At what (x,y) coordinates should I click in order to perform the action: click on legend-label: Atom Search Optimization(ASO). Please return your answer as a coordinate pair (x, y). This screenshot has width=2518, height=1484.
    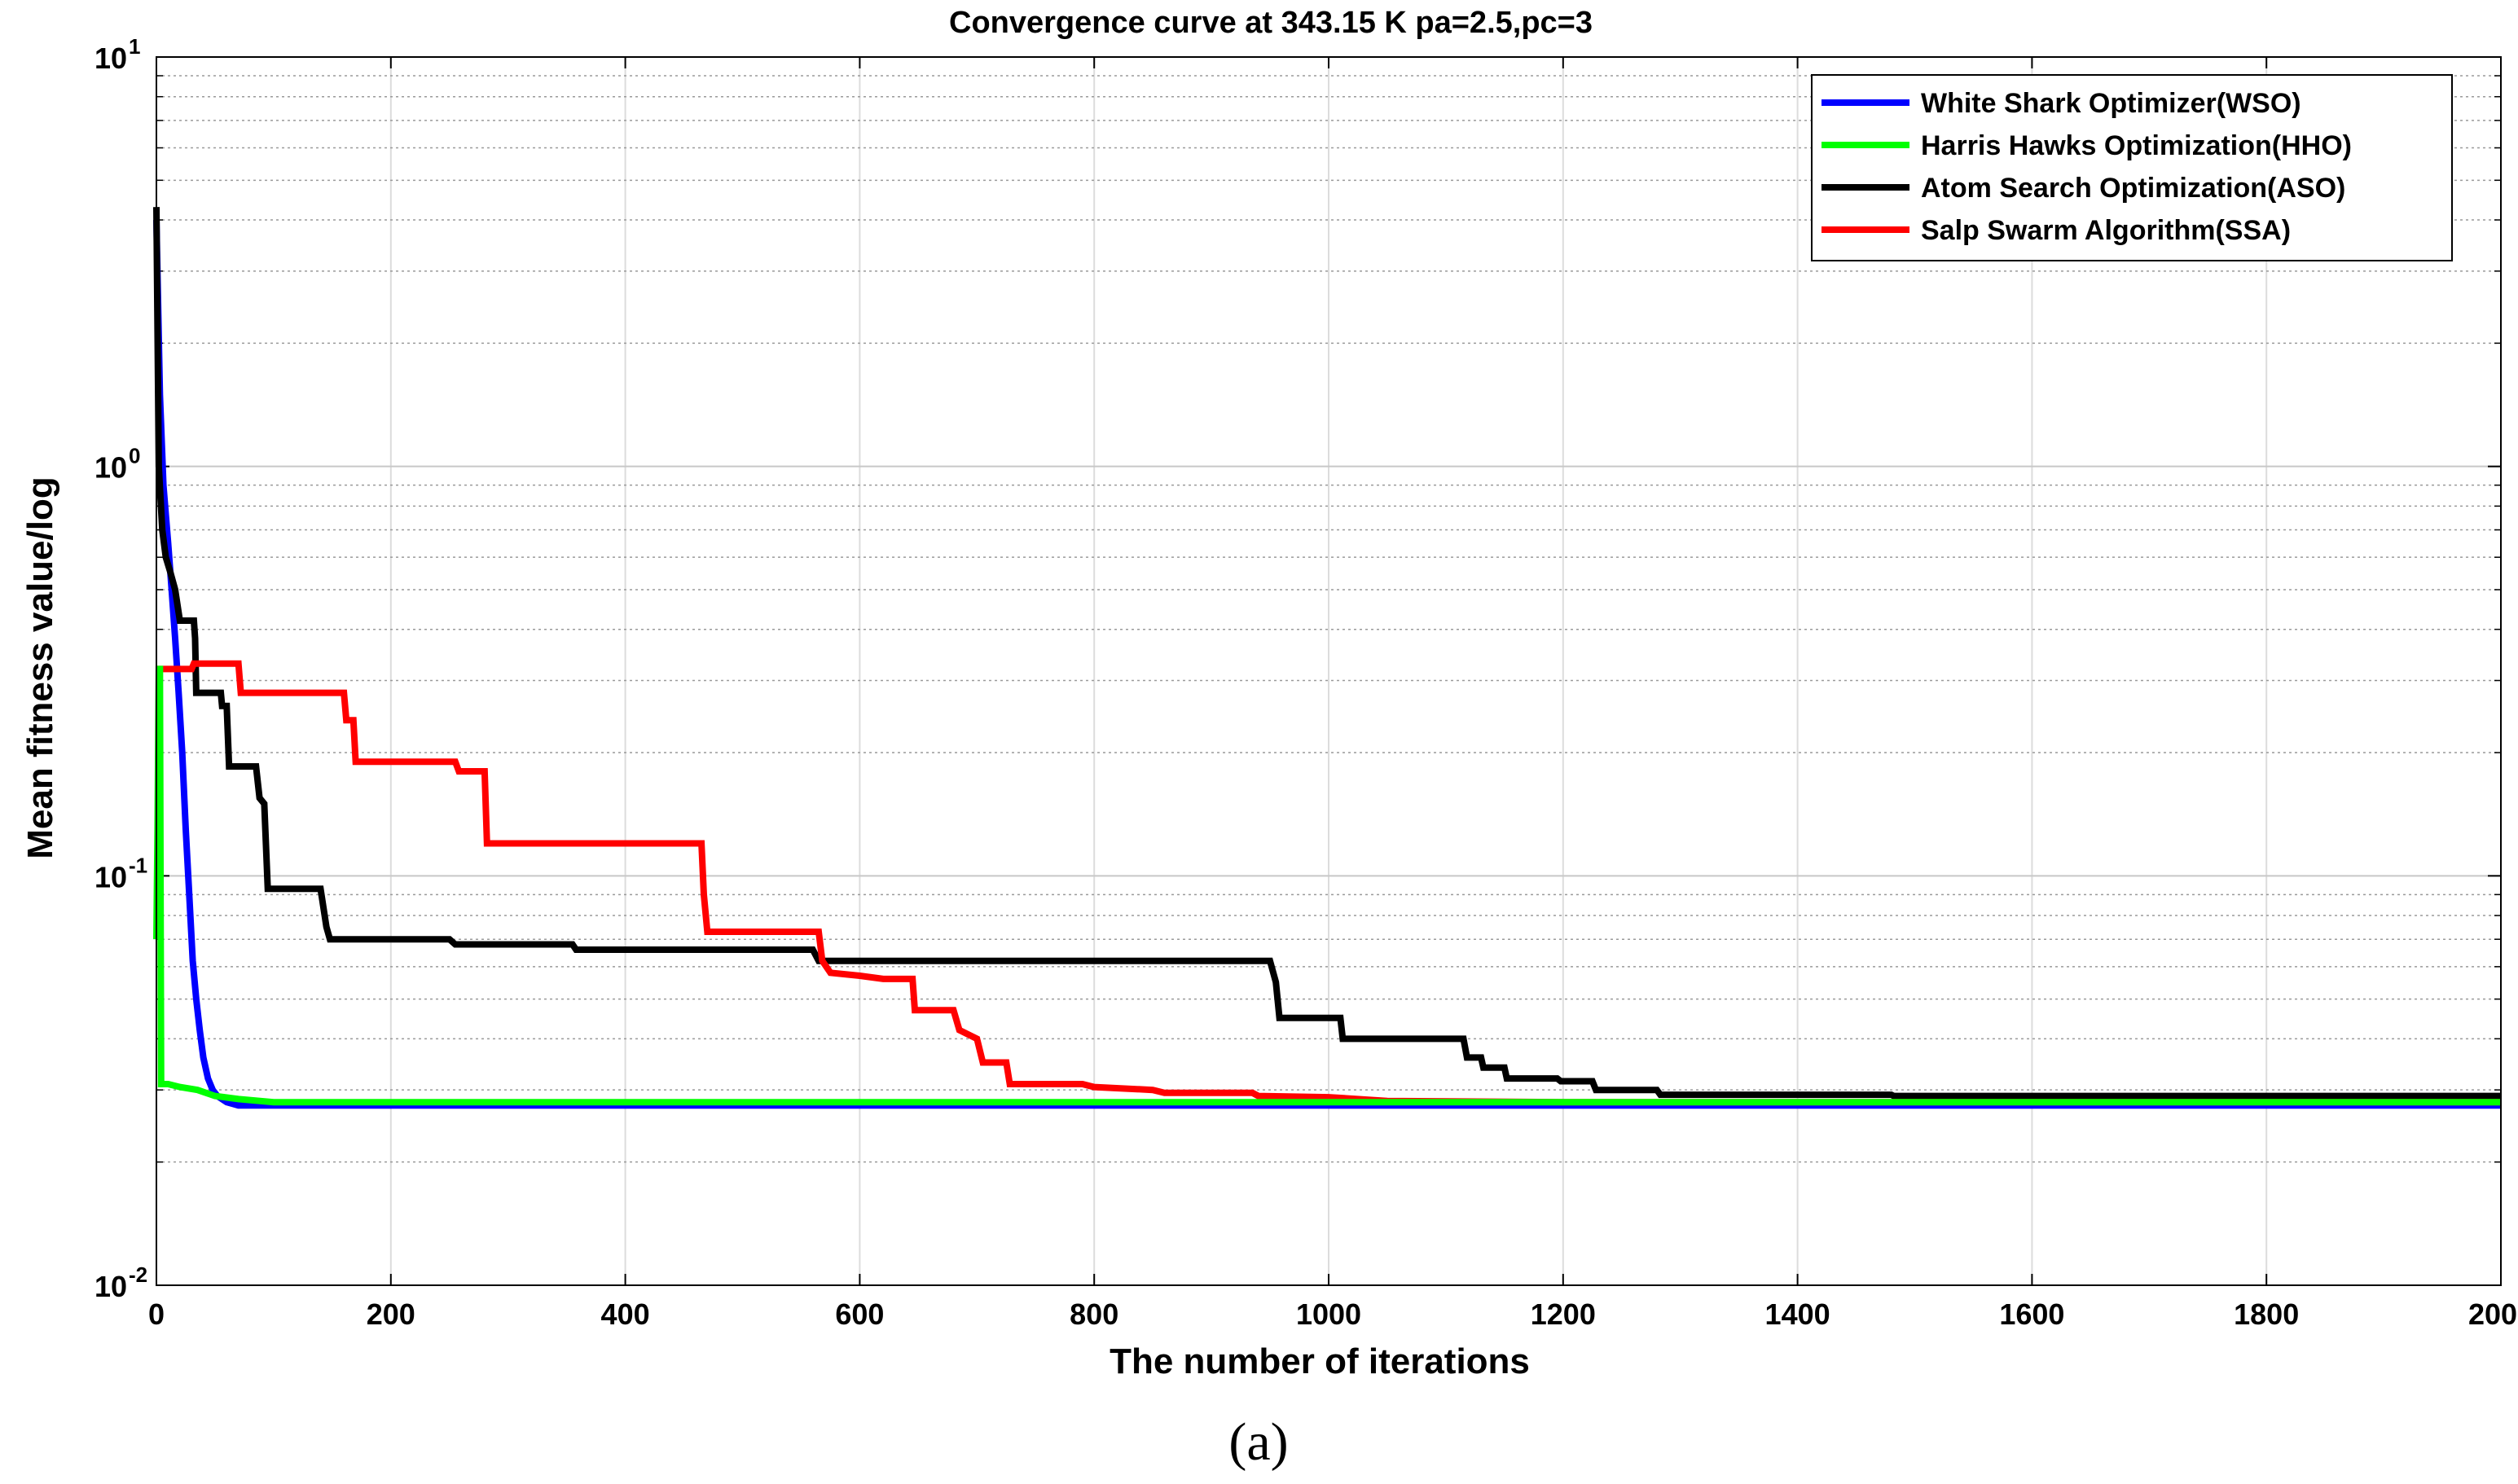
    Looking at the image, I should click on (2133, 188).